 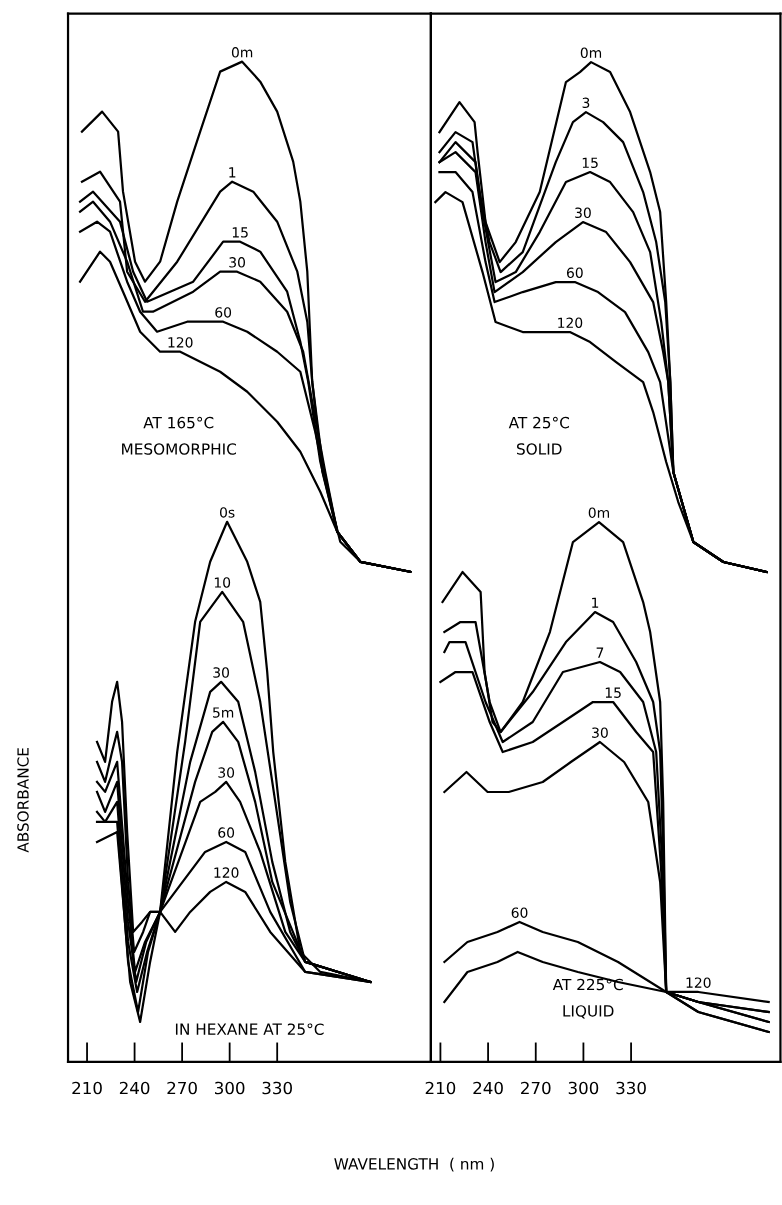 I want to click on annotation: AT 25°C SOLID, so click(x=539, y=435).